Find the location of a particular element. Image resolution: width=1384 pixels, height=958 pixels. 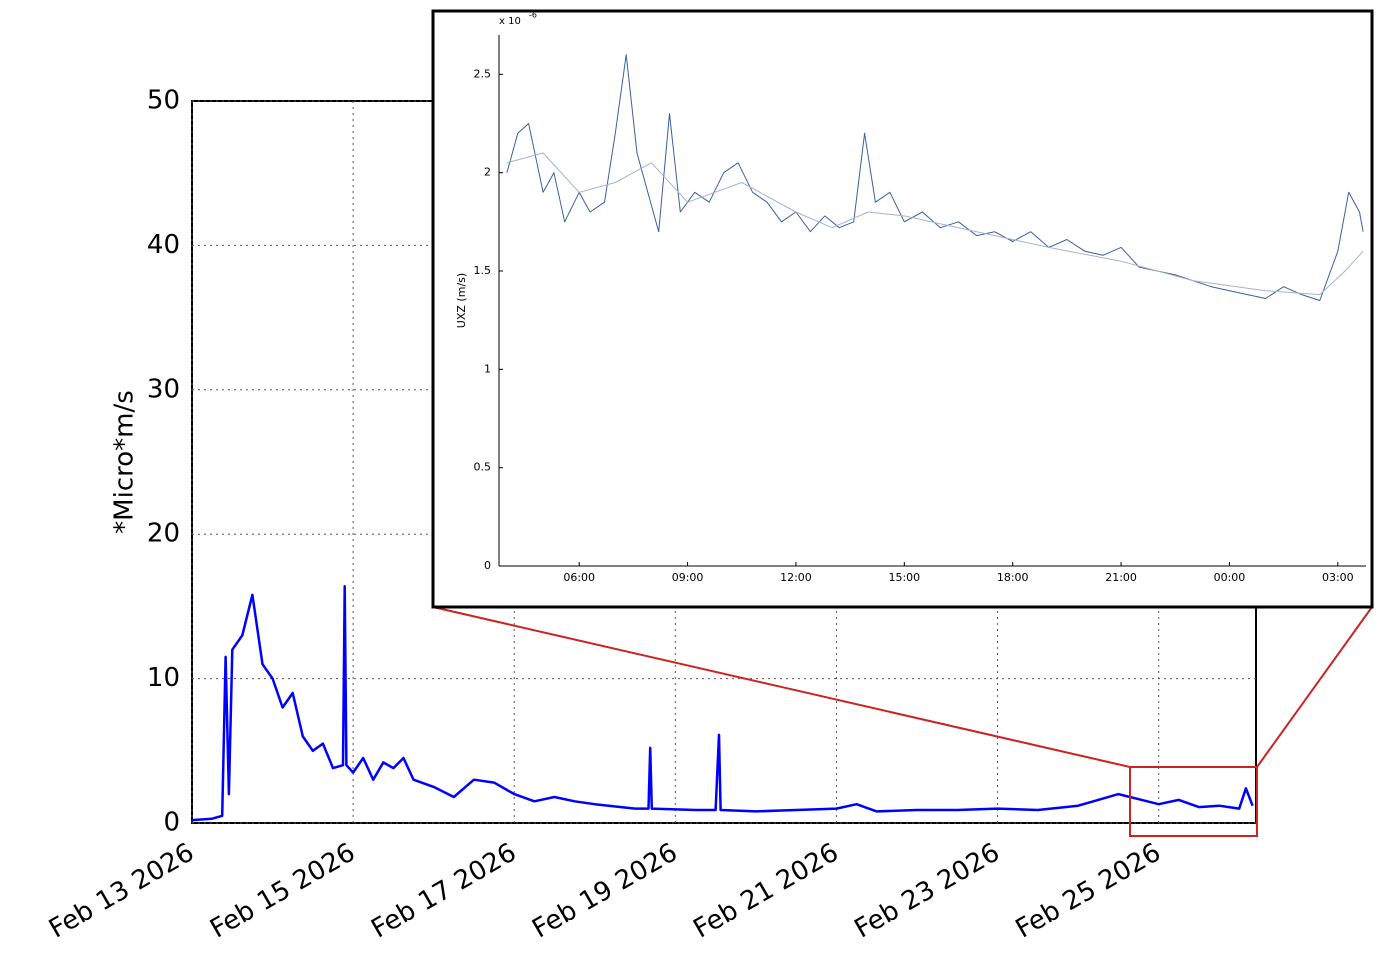

y-tick-label: 1 is located at coordinates (487, 368).